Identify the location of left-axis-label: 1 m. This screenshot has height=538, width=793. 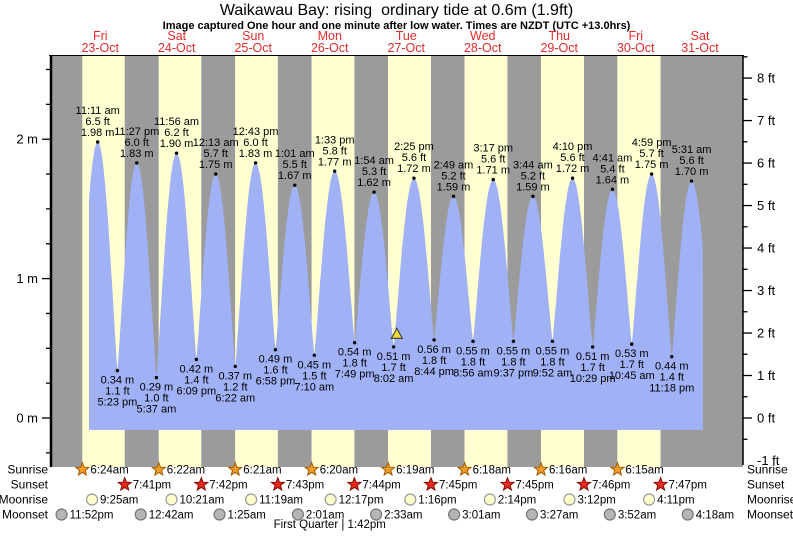
(27, 278).